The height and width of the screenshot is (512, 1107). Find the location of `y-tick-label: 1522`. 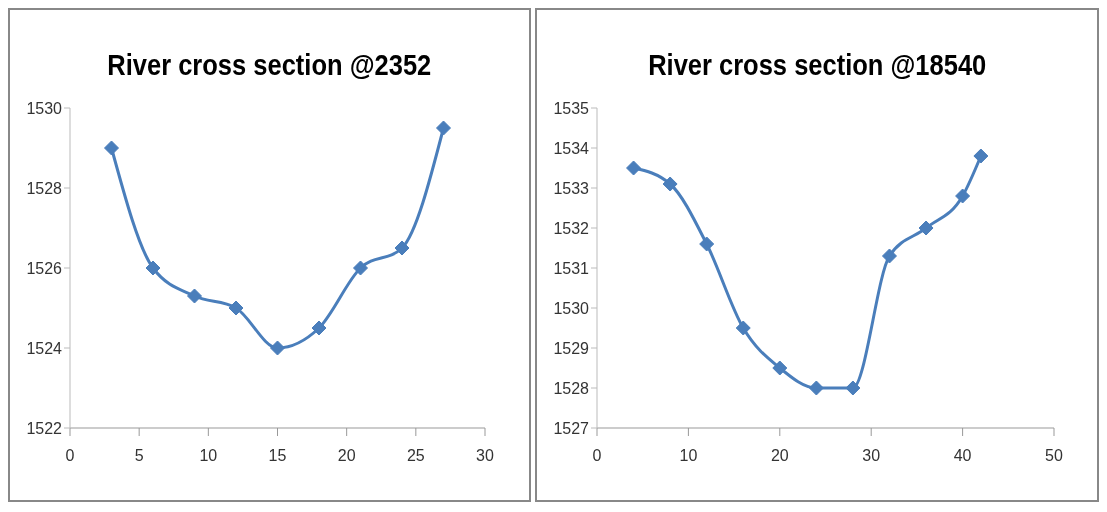

y-tick-label: 1522 is located at coordinates (44, 428).